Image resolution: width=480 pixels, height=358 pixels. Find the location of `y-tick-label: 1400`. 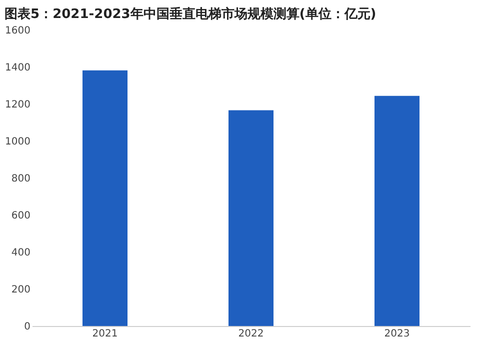

y-tick-label: 1400 is located at coordinates (17, 68).